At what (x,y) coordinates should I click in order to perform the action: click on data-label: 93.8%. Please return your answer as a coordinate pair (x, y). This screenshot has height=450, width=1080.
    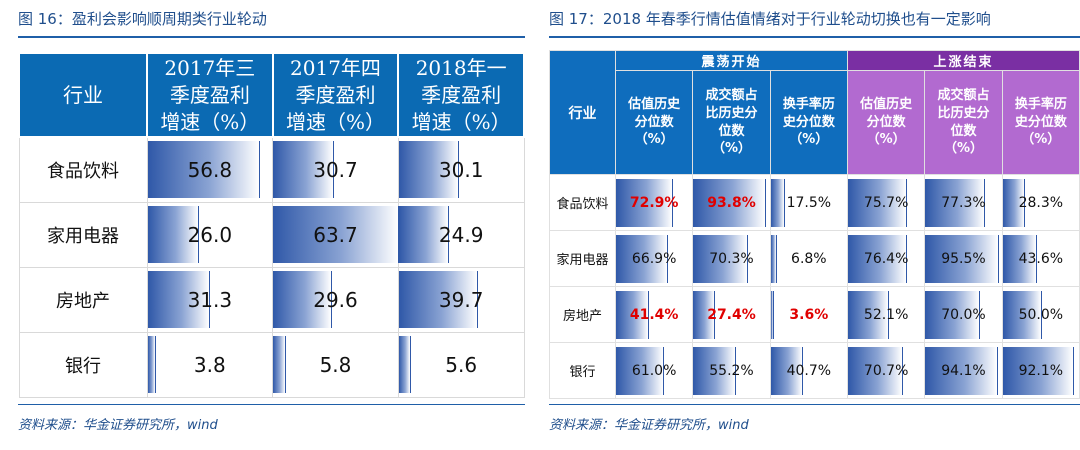
    Looking at the image, I should click on (731, 202).